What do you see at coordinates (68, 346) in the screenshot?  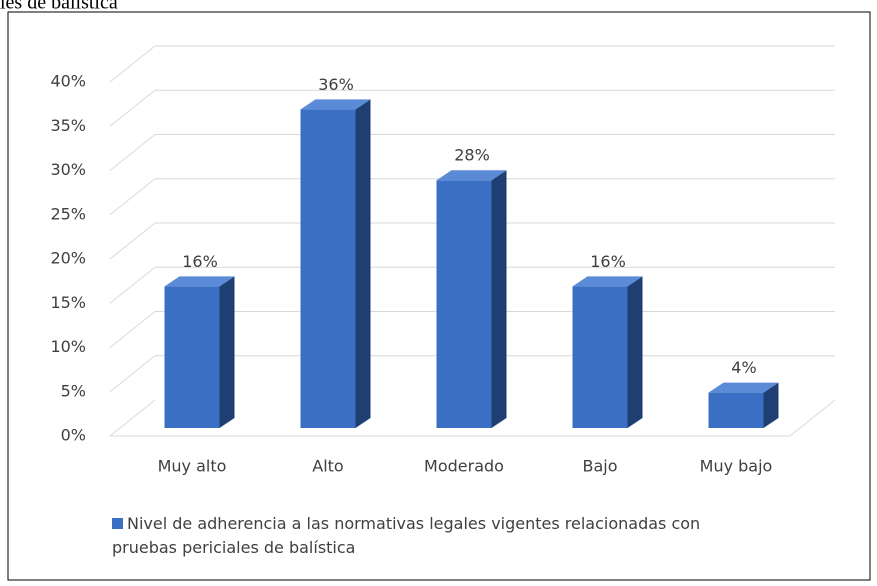 I see `y-tick-label: 10%` at bounding box center [68, 346].